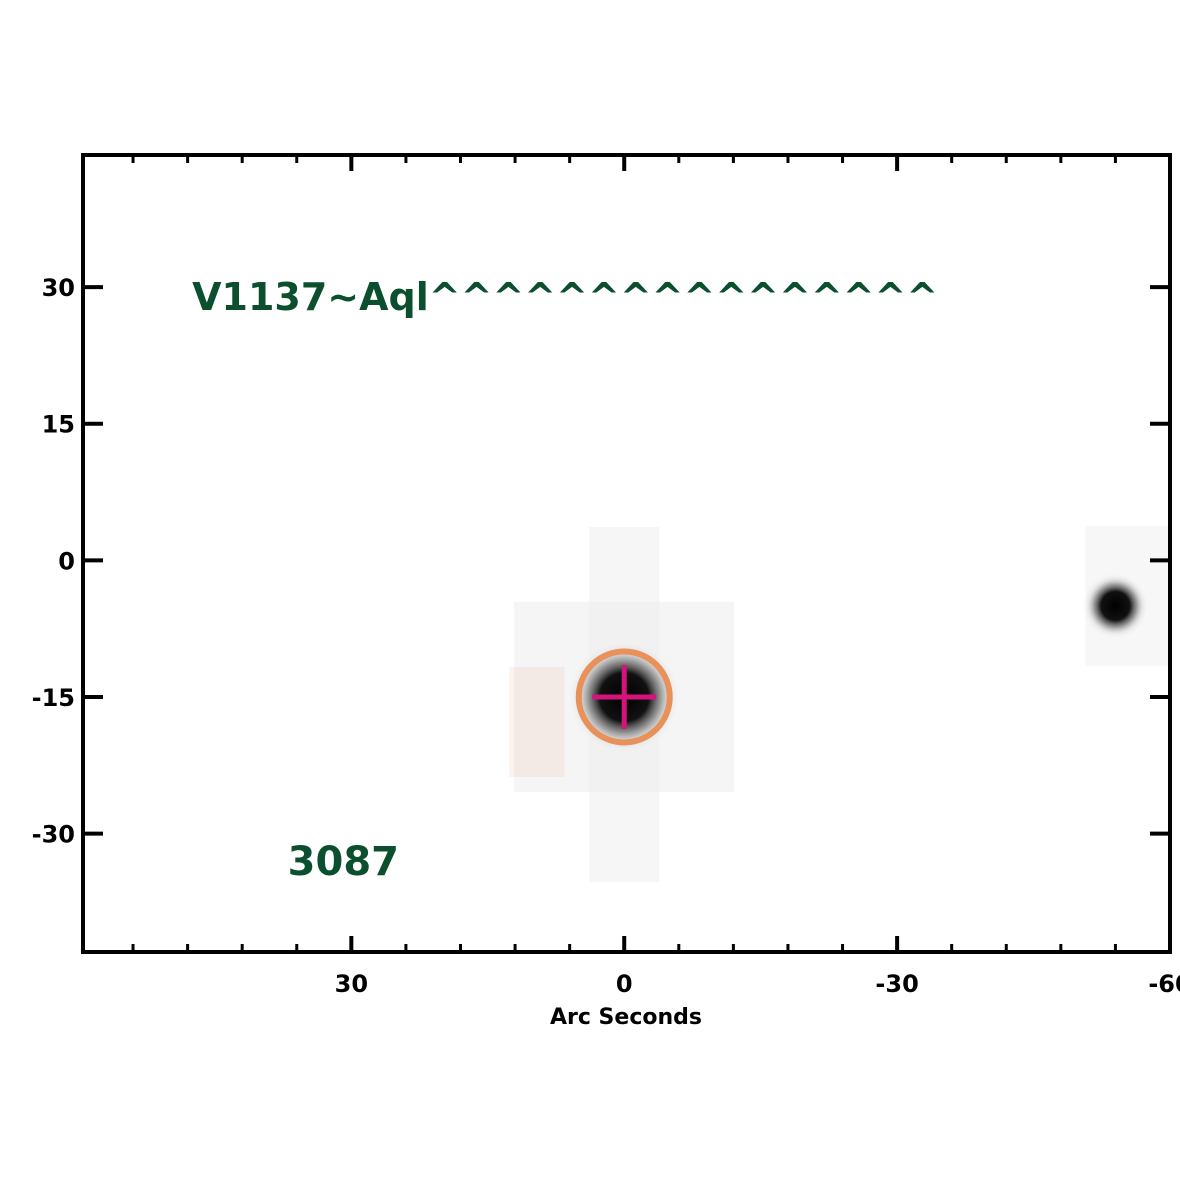 The height and width of the screenshot is (1180, 1180). Describe the element at coordinates (351, 984) in the screenshot. I see `x-tick-label: 30` at that location.